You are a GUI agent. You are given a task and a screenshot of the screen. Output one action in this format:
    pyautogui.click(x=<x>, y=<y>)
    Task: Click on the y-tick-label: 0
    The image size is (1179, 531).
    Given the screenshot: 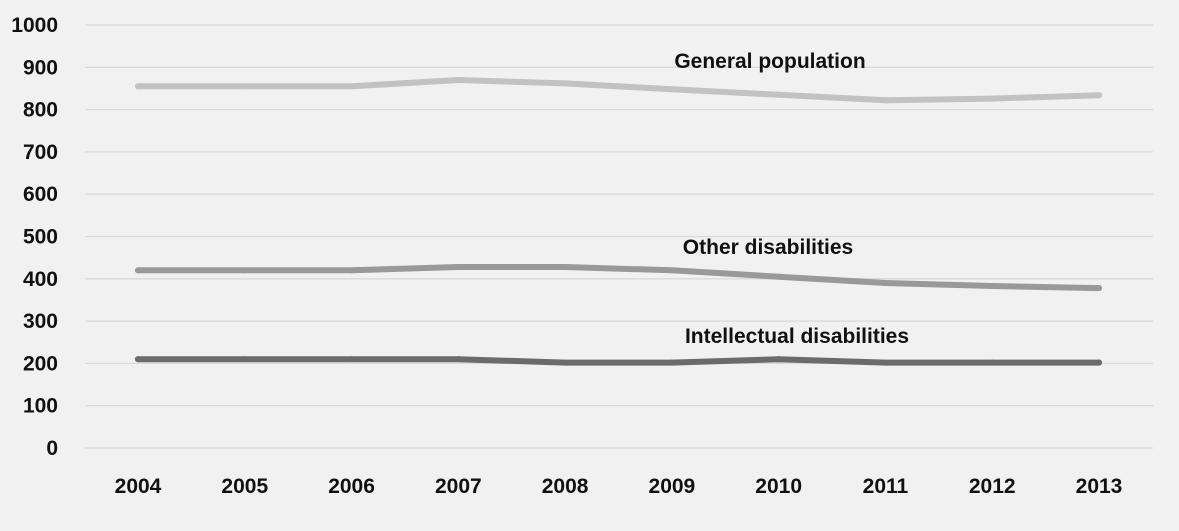 What is the action you would take?
    pyautogui.click(x=52, y=448)
    